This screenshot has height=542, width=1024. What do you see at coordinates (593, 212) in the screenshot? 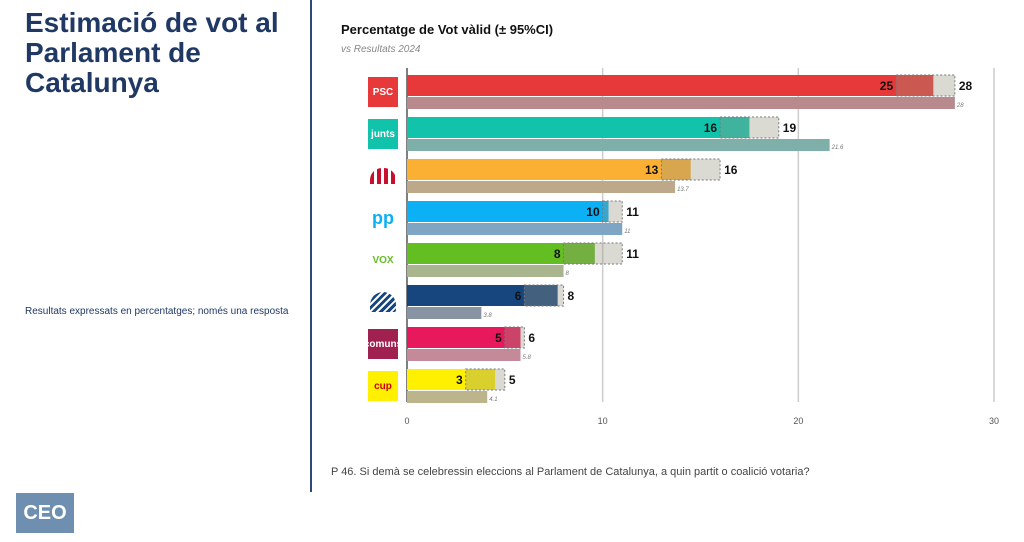
I see `ci-low-label: 10` at bounding box center [593, 212].